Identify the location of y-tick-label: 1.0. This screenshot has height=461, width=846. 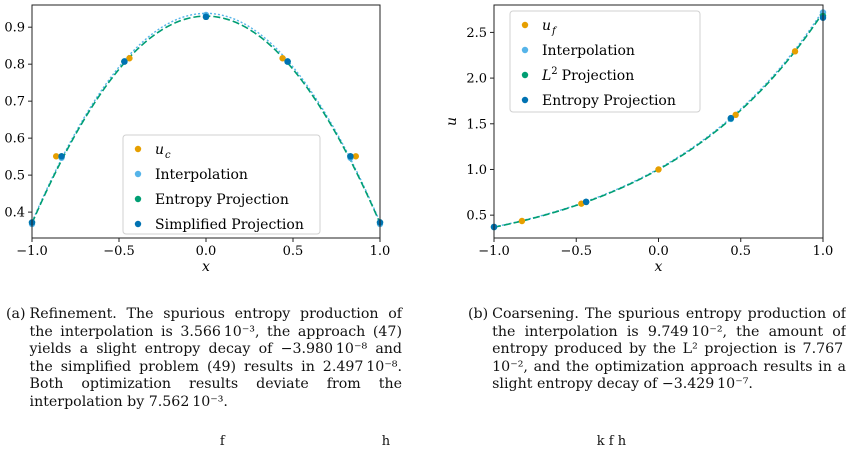
(476, 170).